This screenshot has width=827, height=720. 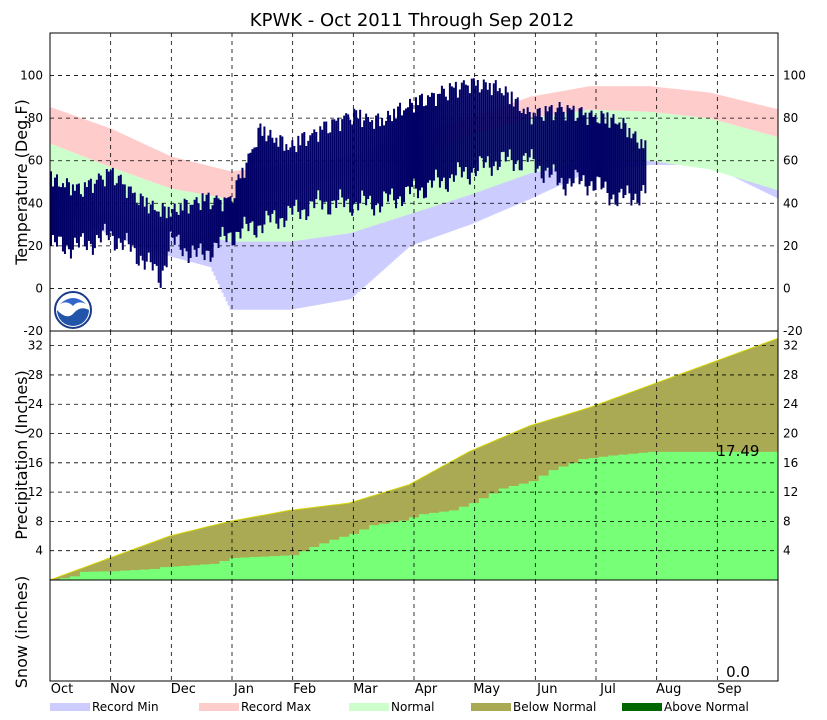 What do you see at coordinates (790, 434) in the screenshot?
I see `precip-tick-label-right: 20` at bounding box center [790, 434].